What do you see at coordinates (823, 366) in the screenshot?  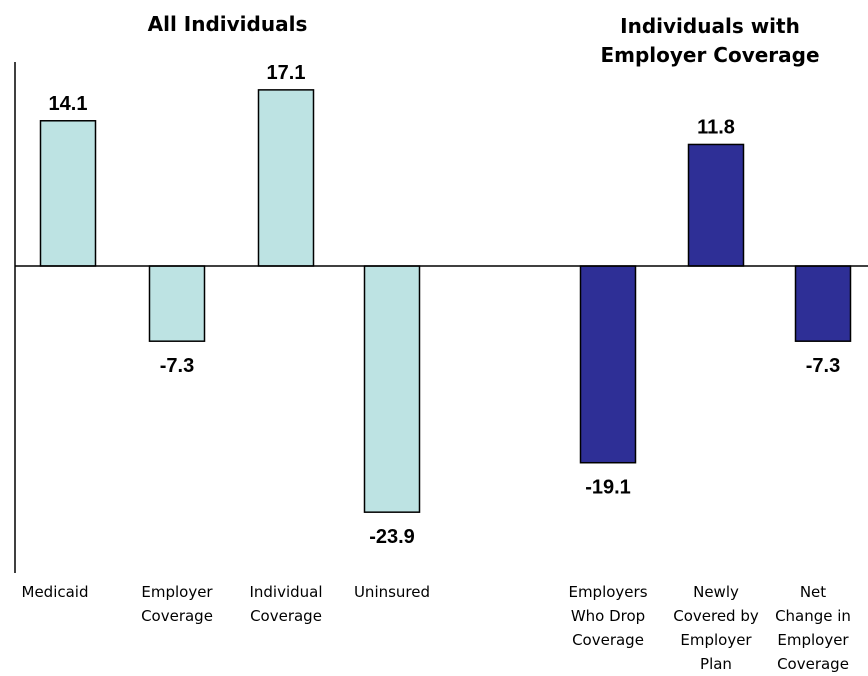 I see `data-label-7: -7.3` at bounding box center [823, 366].